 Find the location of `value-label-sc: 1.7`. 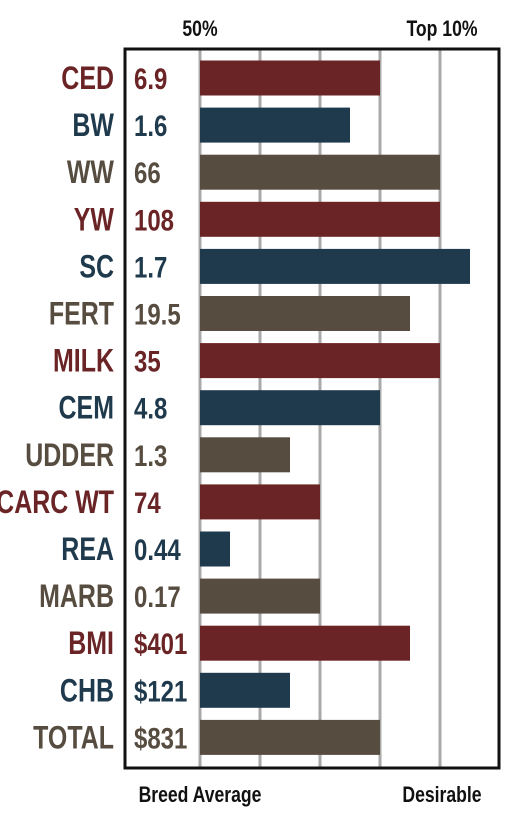

value-label-sc: 1.7 is located at coordinates (150, 267).